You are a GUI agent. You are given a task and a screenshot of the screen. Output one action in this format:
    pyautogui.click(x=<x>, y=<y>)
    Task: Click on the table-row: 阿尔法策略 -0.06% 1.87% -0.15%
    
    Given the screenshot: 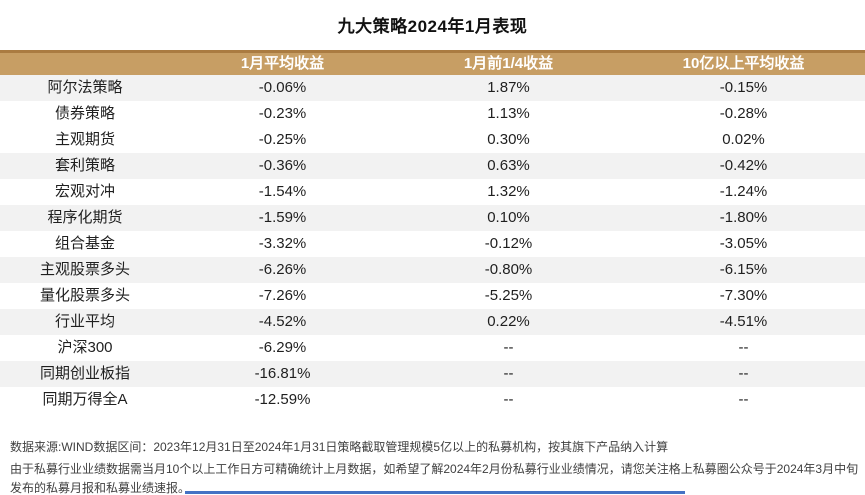 What is the action you would take?
    pyautogui.click(x=432, y=88)
    